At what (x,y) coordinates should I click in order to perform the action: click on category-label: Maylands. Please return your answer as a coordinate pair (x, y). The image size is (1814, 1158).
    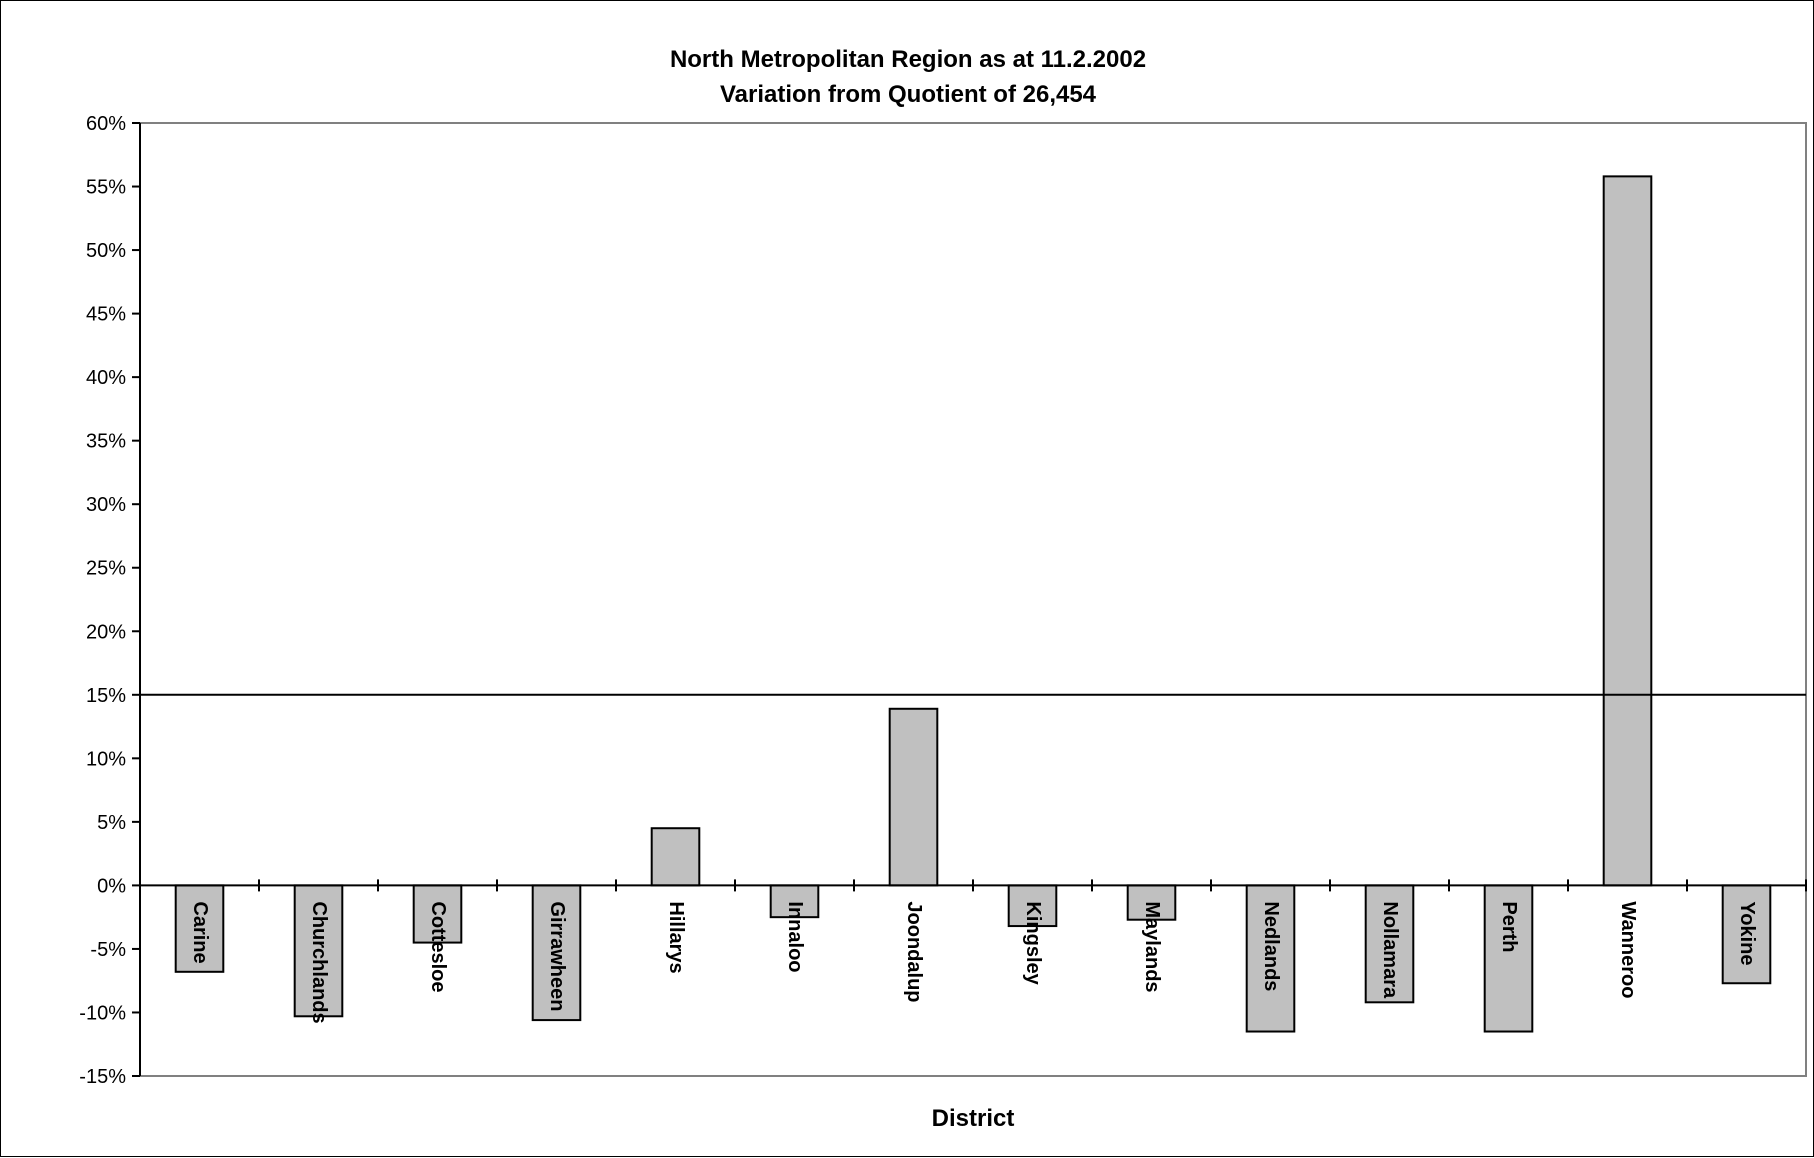
    Looking at the image, I should click on (1152, 946).